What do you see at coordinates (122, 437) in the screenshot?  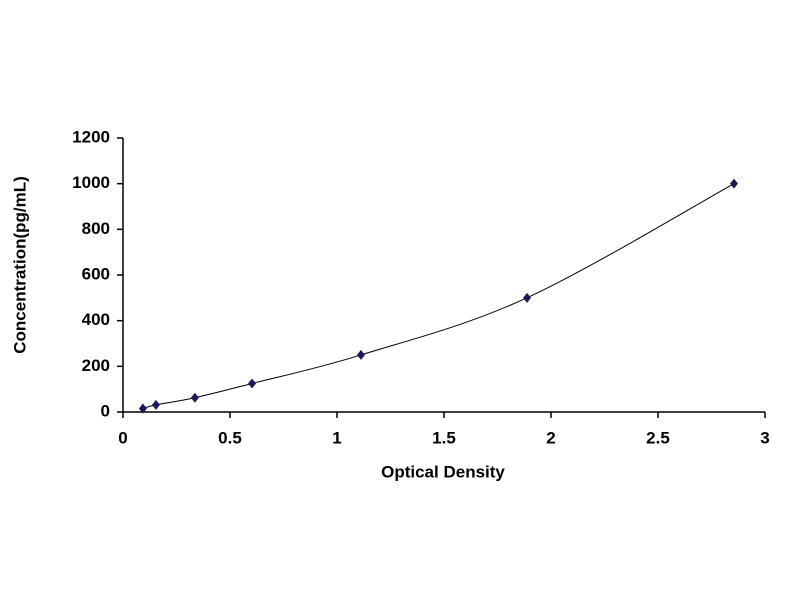 I see `x-tick-label: 0` at bounding box center [122, 437].